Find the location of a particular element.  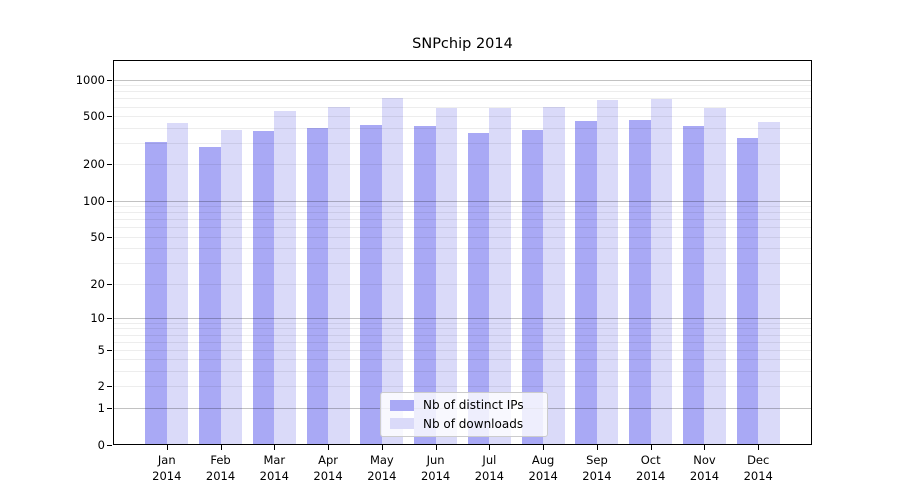

y-tick-label: 2 is located at coordinates (101, 386).